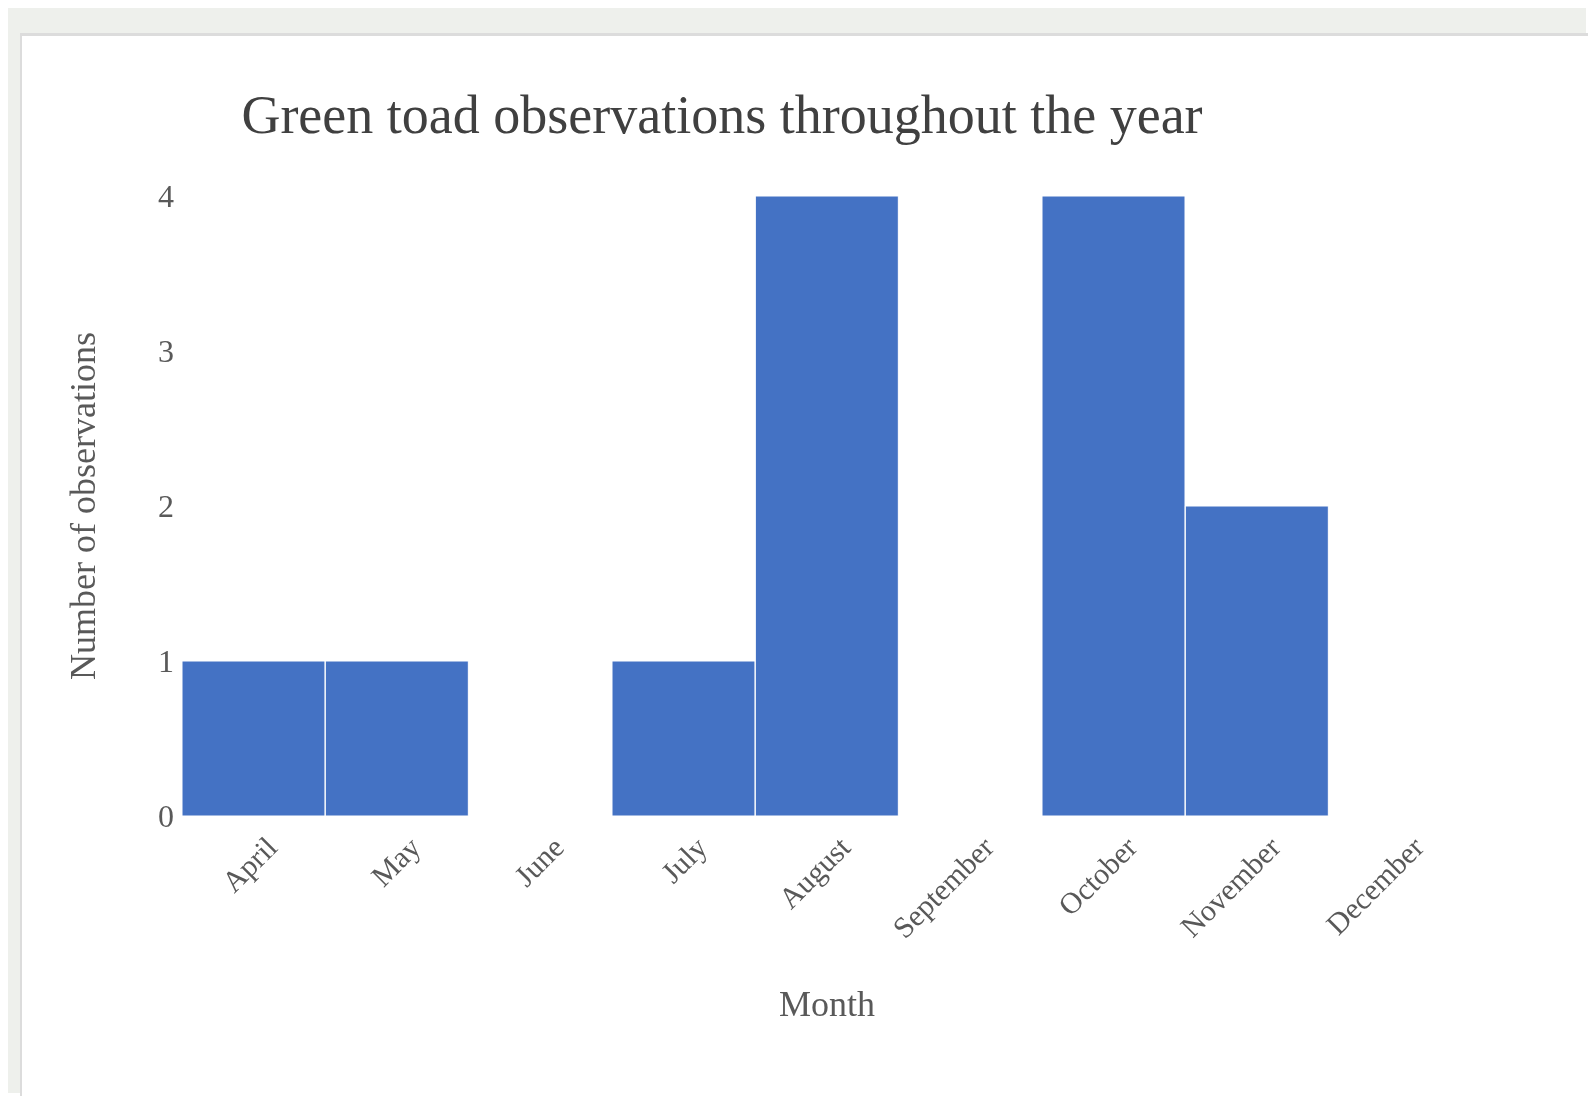 The width and height of the screenshot is (1594, 1099). What do you see at coordinates (166, 816) in the screenshot?
I see `y-tick-label: 0` at bounding box center [166, 816].